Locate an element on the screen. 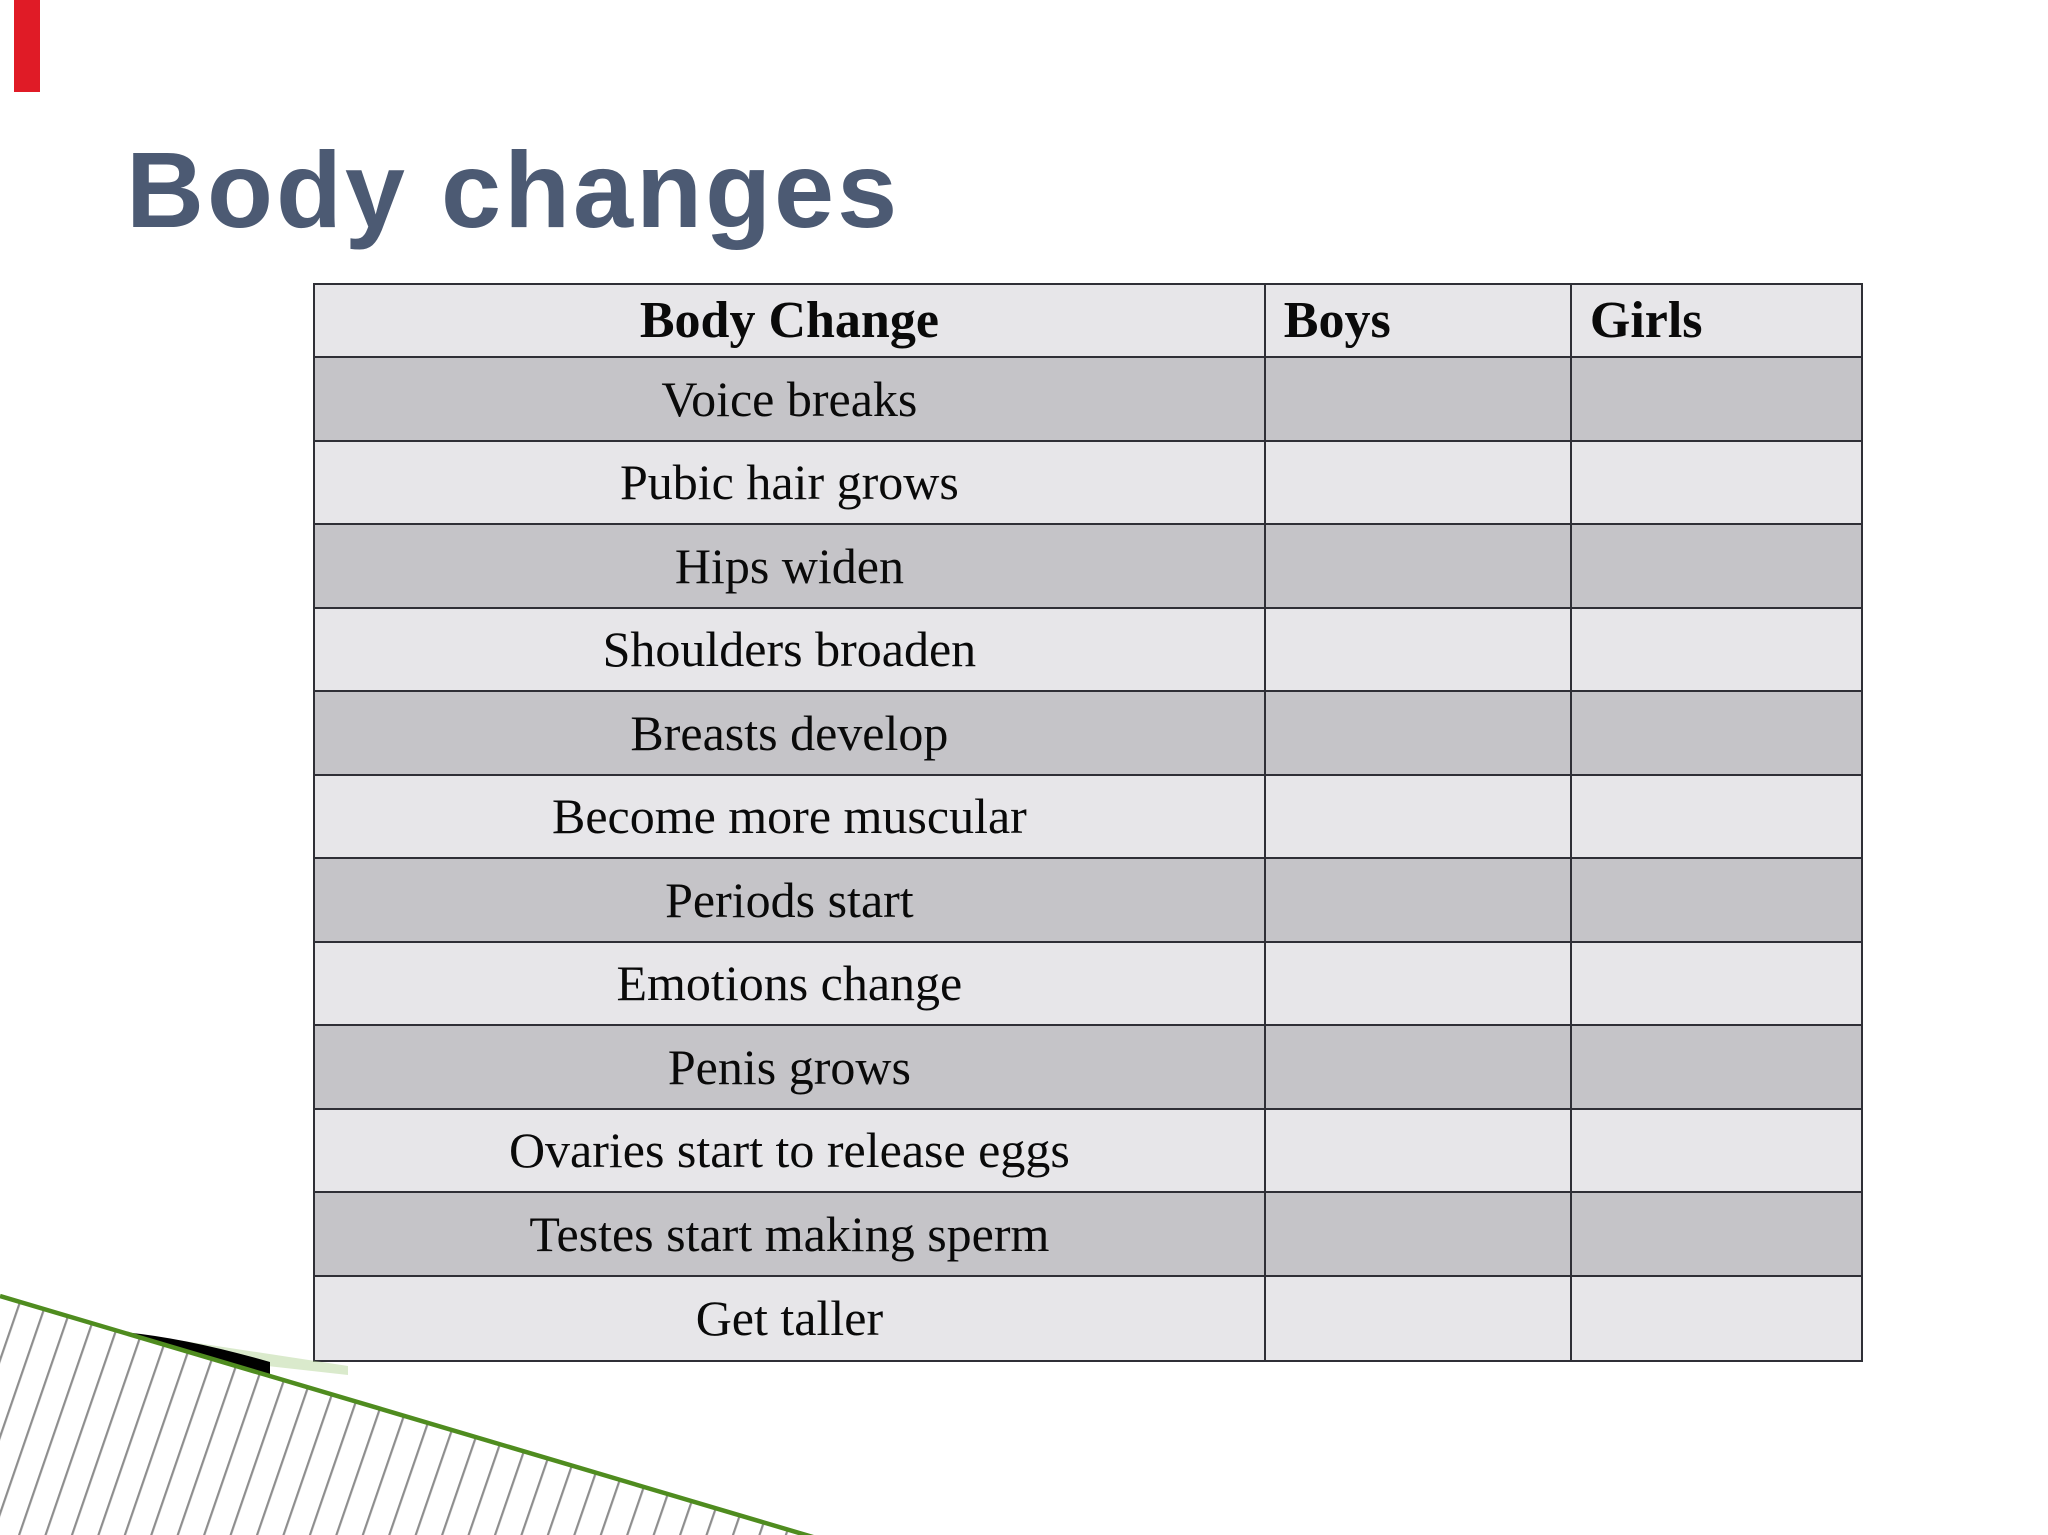 Image resolution: width=2048 pixels, height=1535 pixels. table-cell-row6-col2 is located at coordinates (1716, 901).